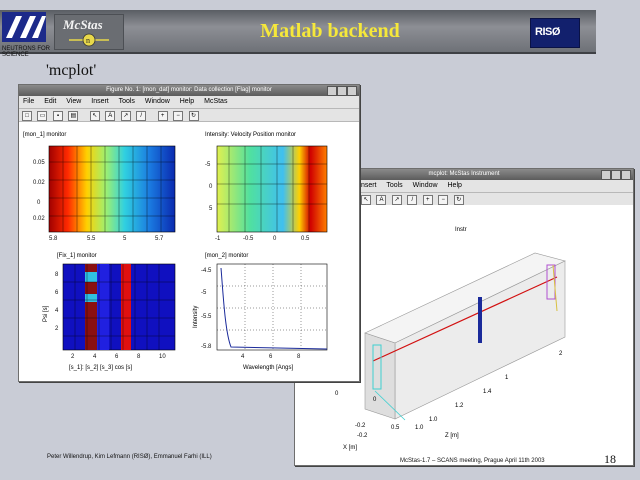  Describe the element at coordinates (162, 357) in the screenshot. I see `svg-text: 10` at that location.